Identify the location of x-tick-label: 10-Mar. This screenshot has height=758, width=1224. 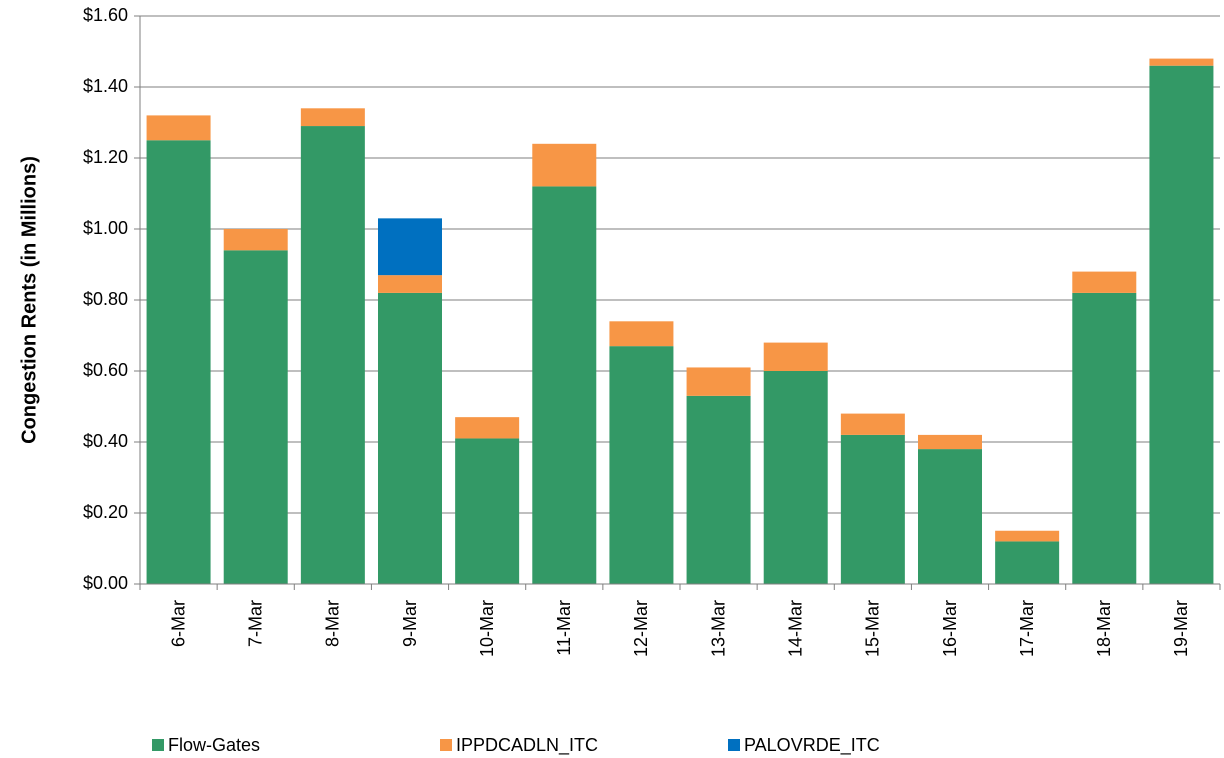
(487, 628).